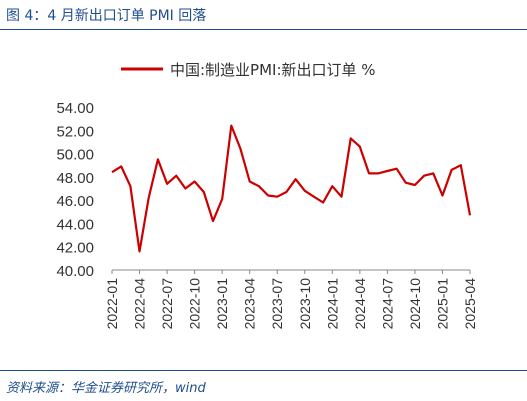 This screenshot has height=401, width=527. Describe the element at coordinates (360, 304) in the screenshot. I see `x-tick-label: 2024-04` at that location.